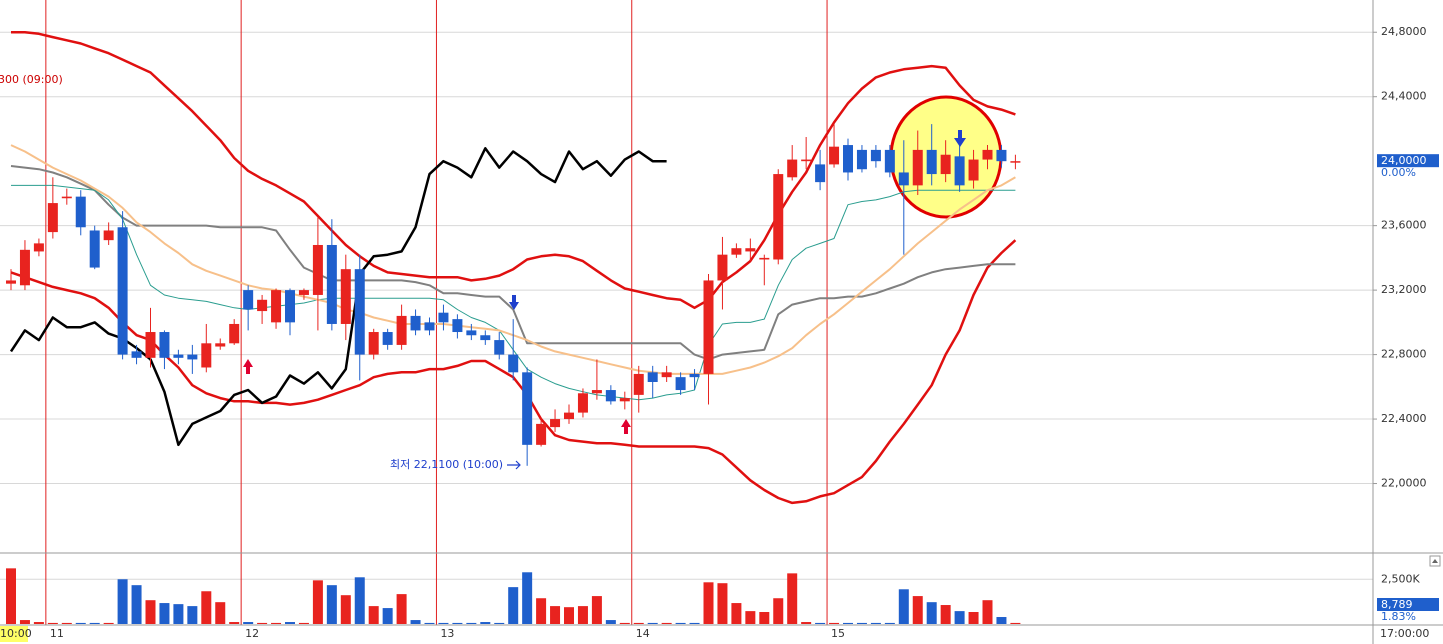  Describe the element at coordinates (1408, 604) in the screenshot. I see `volume-current-box` at that location.